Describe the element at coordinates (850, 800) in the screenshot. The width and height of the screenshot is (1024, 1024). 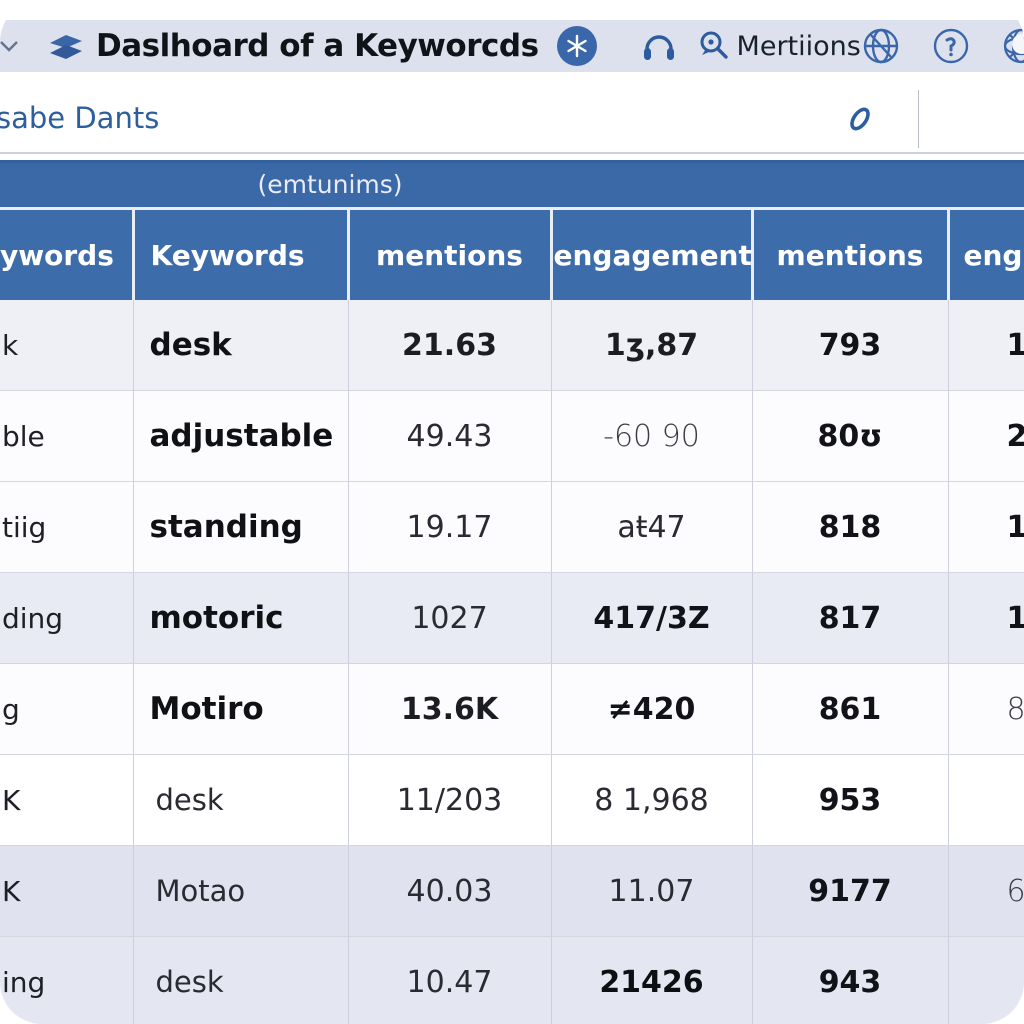
I see `cell-mentions-2: 953` at that location.